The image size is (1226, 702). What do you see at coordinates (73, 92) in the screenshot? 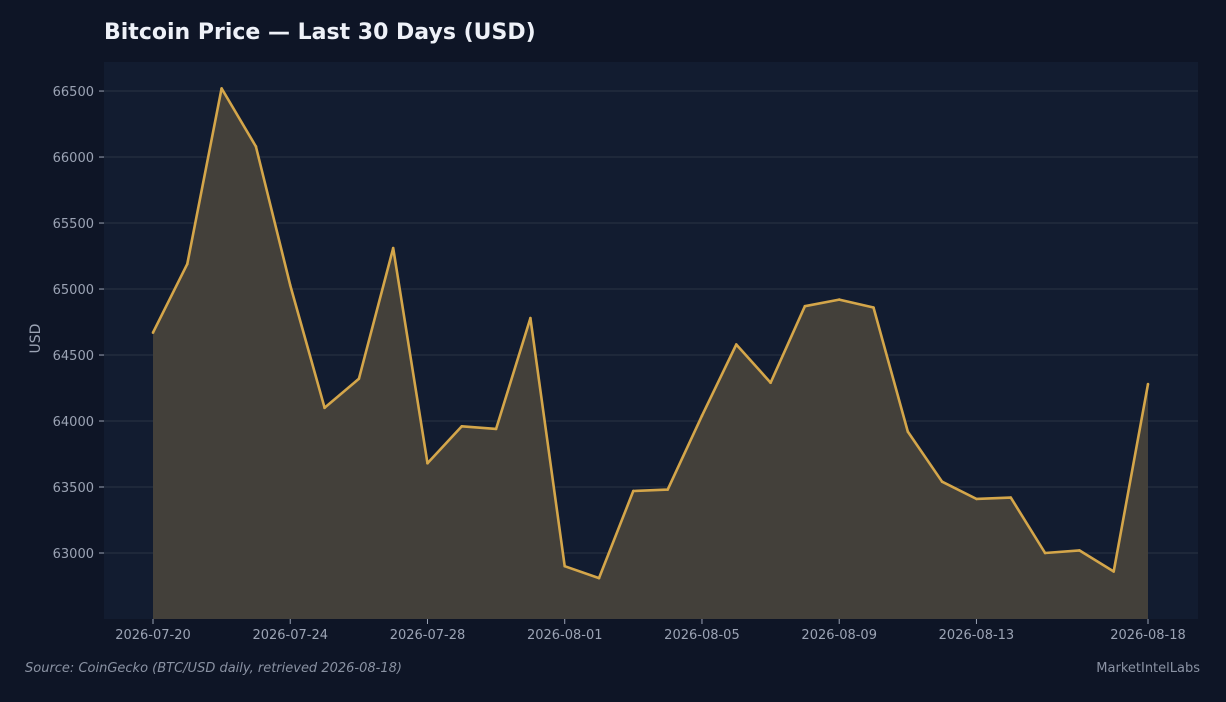
I see `y-tick-label: 66500` at bounding box center [73, 92].